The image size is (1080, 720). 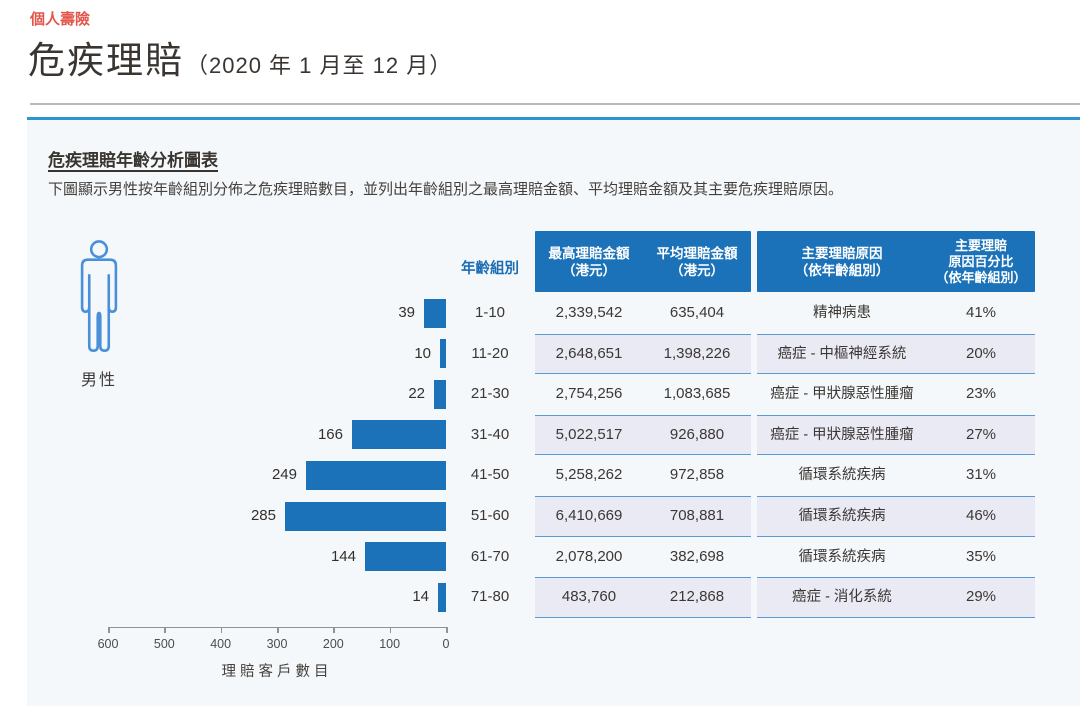 I want to click on max-claim-cell: 2,754,256, so click(x=589, y=394).